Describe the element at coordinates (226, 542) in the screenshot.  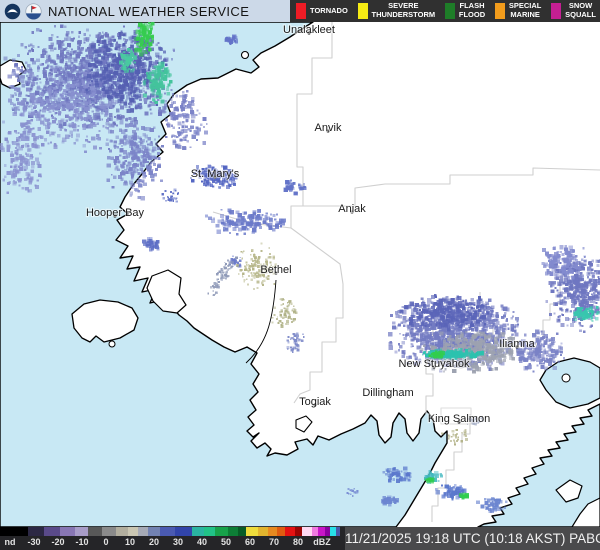
I see `colorbar-tick: 50` at that location.